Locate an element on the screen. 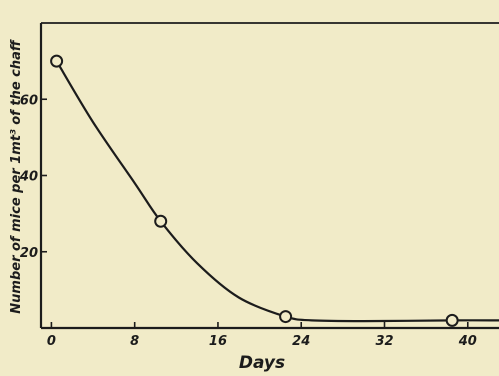 The height and width of the screenshot is (376, 499). y-tick-label: 40 is located at coordinates (28, 177).